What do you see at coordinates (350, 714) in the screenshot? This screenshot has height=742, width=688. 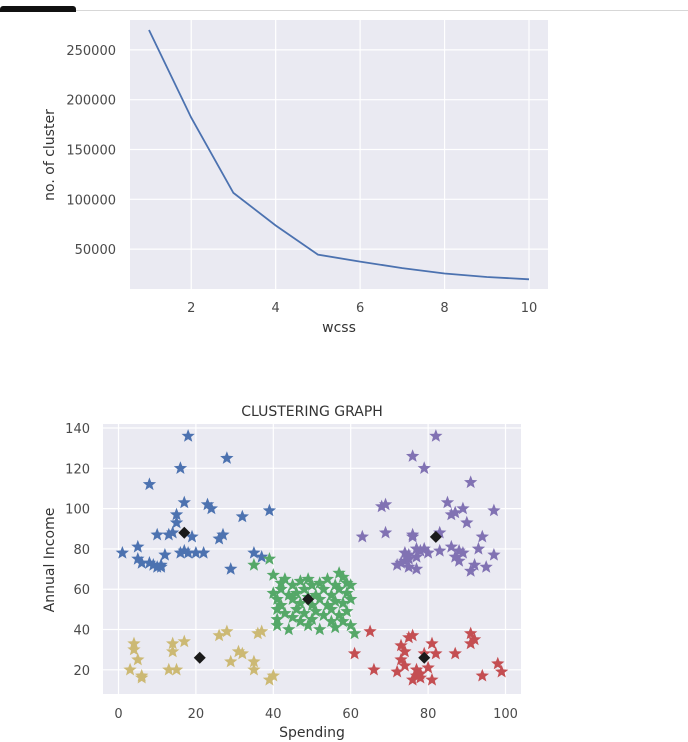 I see `clustering-xtick-label: 60` at bounding box center [350, 714].